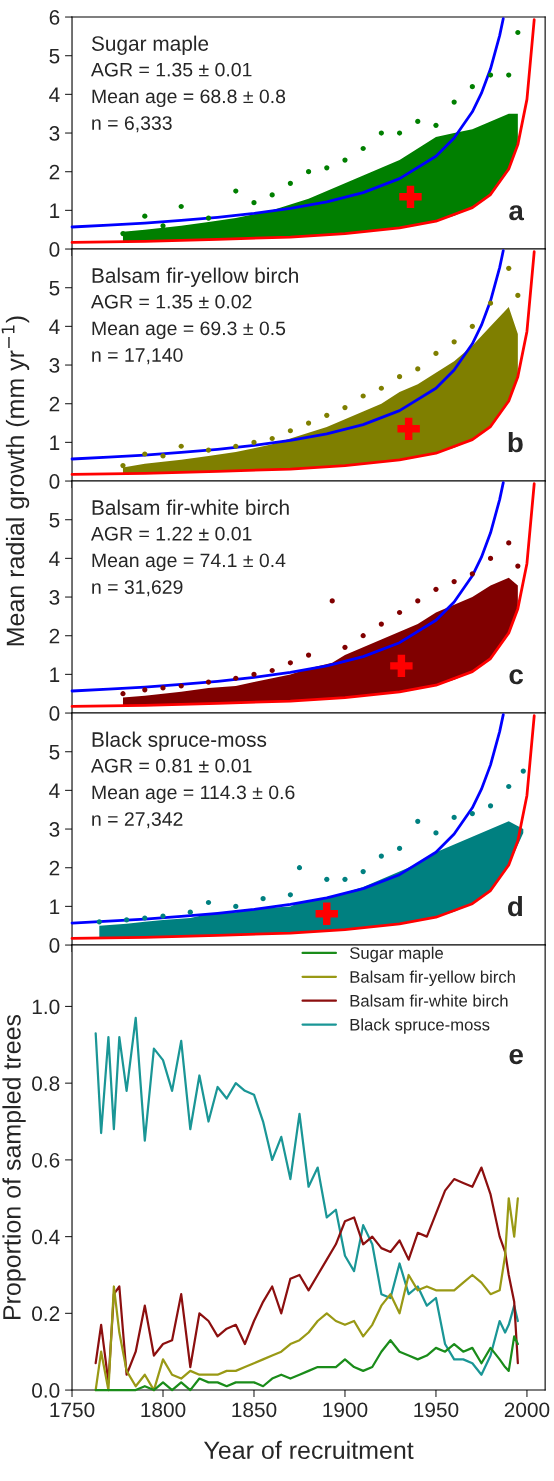 Image resolution: width=554 pixels, height=1481 pixels. Describe the element at coordinates (171, 69) in the screenshot. I see `annotation: AGR = 1.35 ± 0.01` at that location.